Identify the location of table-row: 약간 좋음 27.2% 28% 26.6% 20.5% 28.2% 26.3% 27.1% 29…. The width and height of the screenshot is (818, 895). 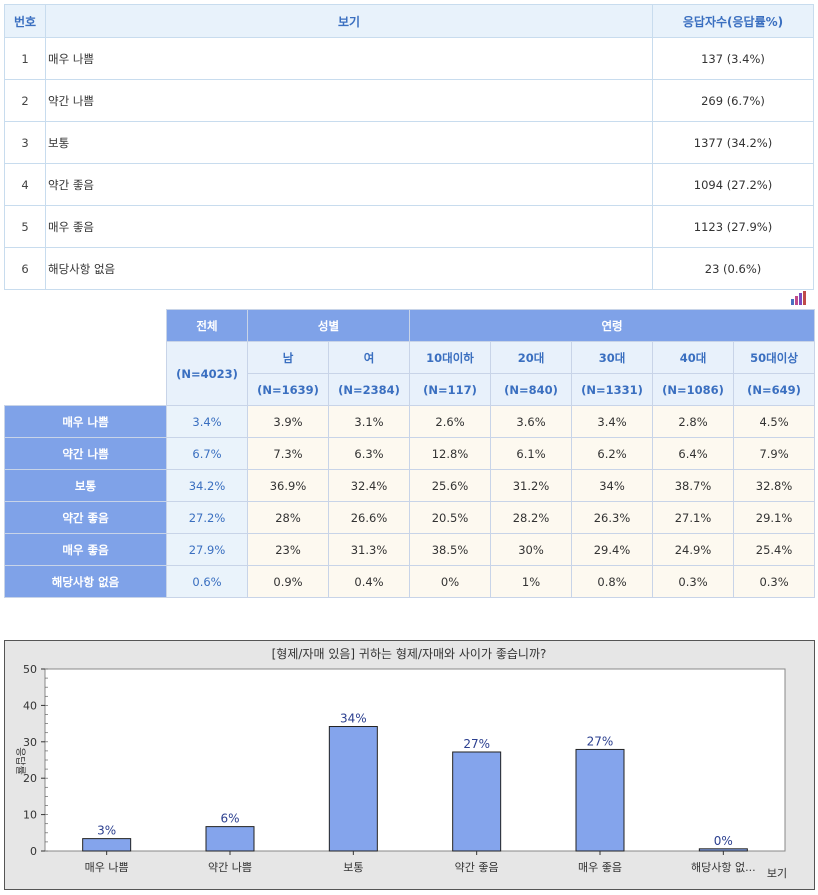
(410, 517).